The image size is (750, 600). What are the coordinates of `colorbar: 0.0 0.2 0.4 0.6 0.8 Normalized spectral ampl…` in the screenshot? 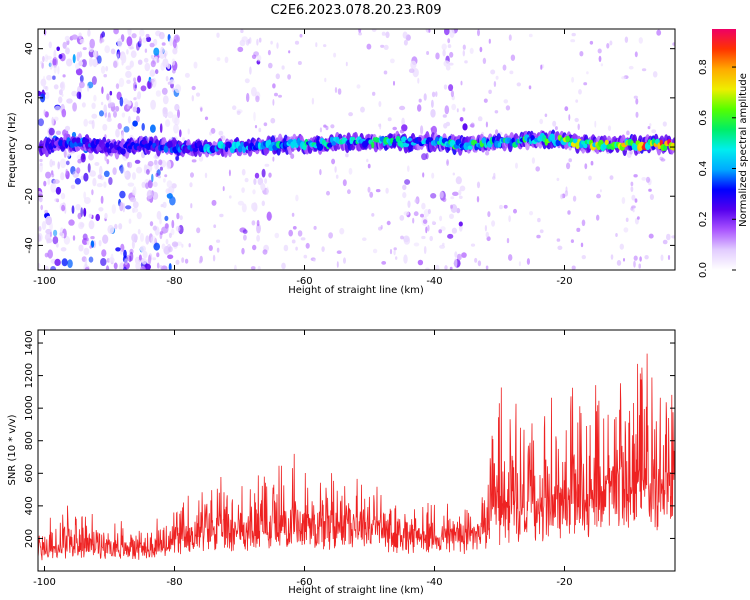 It's located at (723, 153).